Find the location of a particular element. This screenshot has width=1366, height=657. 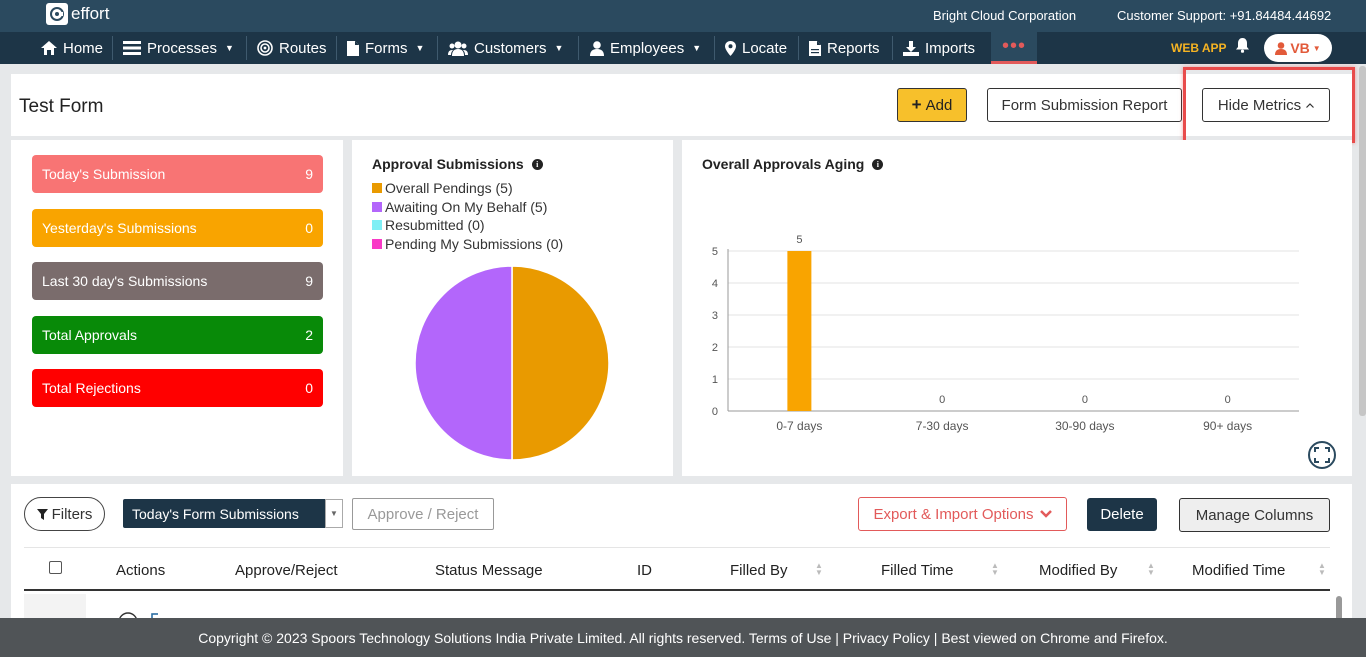

delete-button: Delete is located at coordinates (1122, 514).